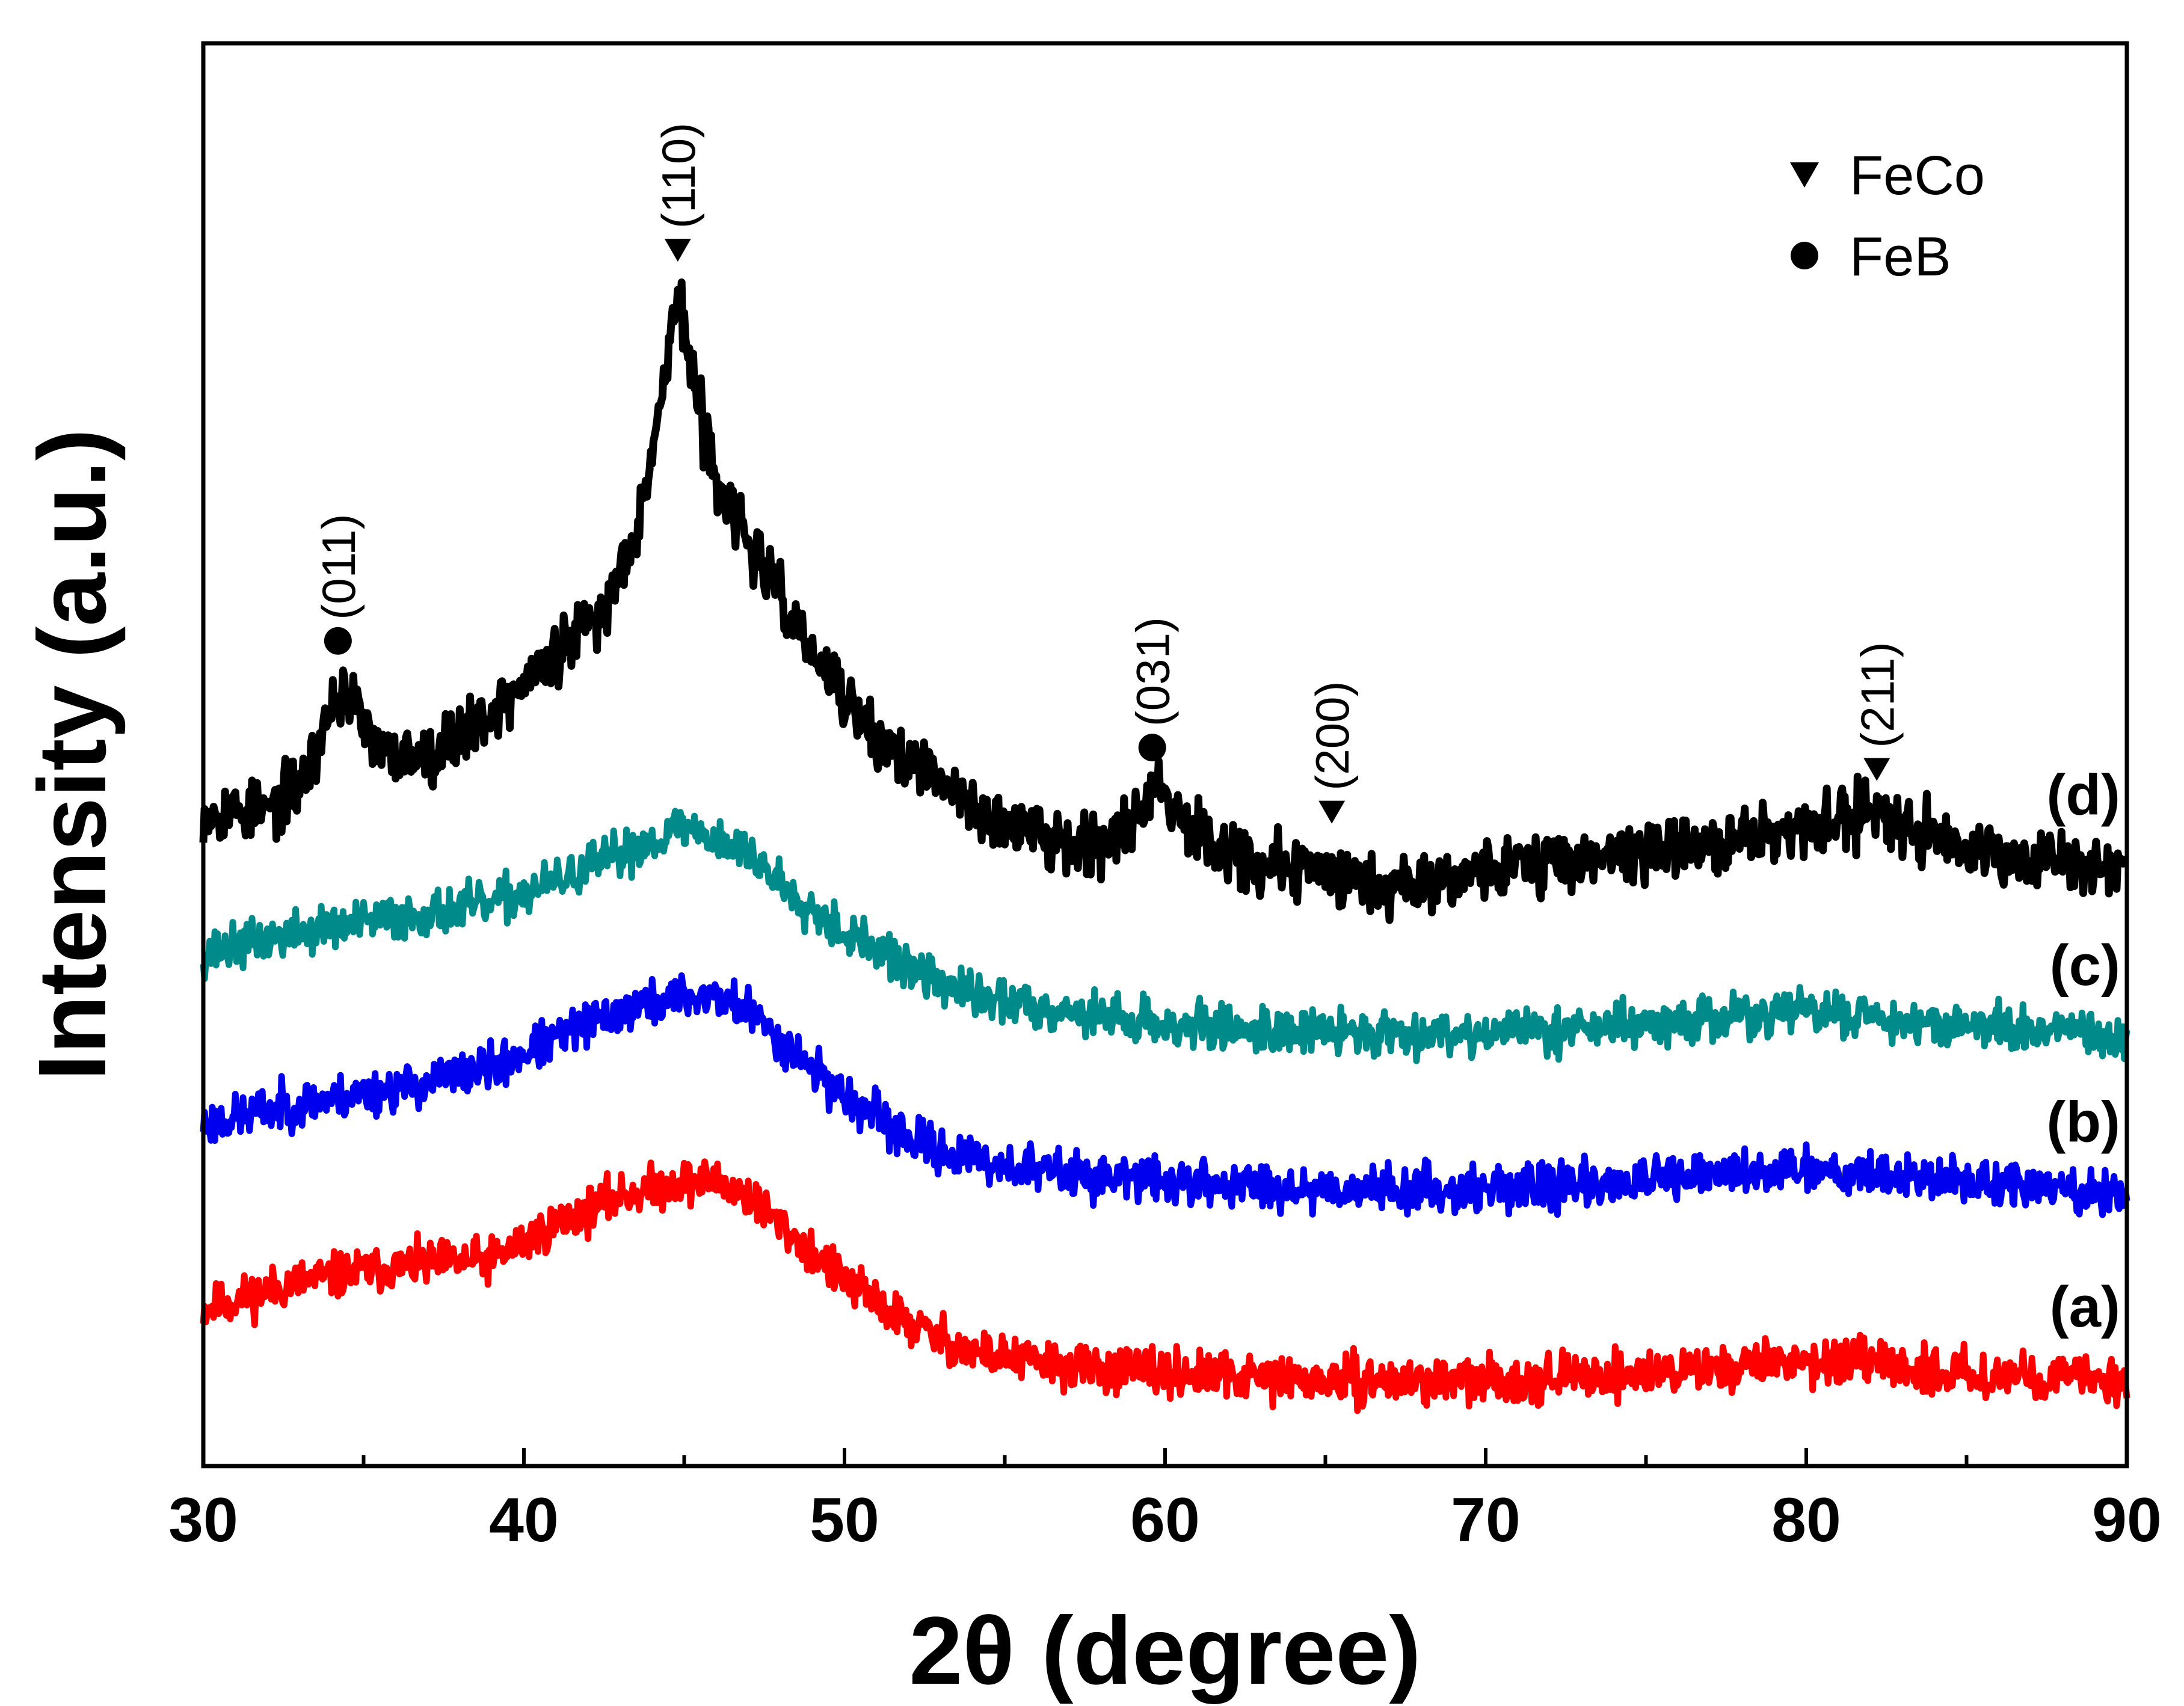 The image size is (2184, 1706). What do you see at coordinates (678, 176) in the screenshot?
I see `peak-label: (110)` at bounding box center [678, 176].